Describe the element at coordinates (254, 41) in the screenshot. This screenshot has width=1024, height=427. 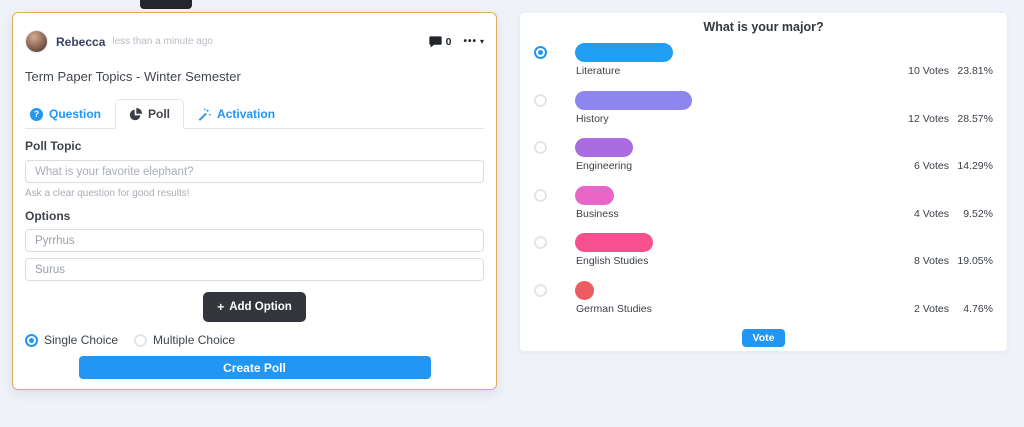
I see `card-header: Rebecca less than a minute ago 0 ••• ▾` at that location.